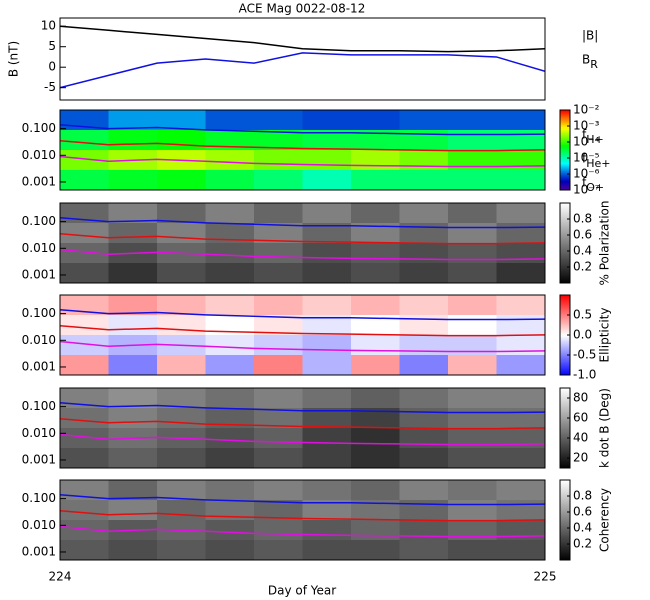 This screenshot has height=600, width=650. I want to click on colorbar-tick-label: 0.8, so click(582, 496).